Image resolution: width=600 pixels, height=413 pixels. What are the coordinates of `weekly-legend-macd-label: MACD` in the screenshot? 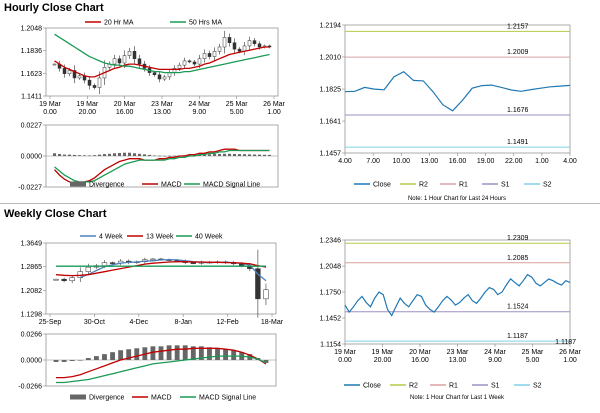 It's located at (161, 398).